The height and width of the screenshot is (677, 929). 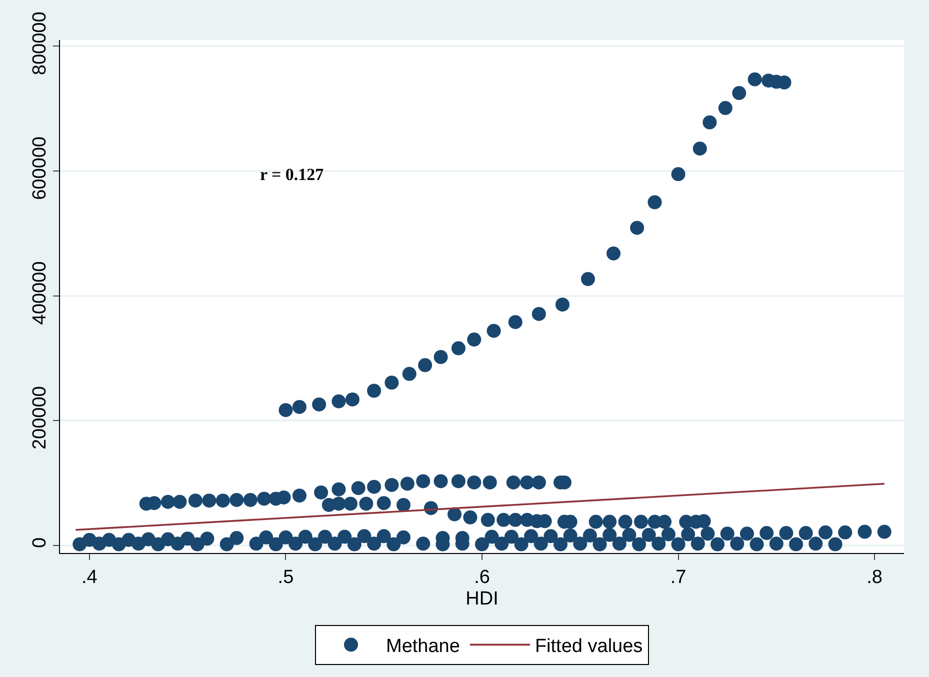 I want to click on y-tick-label: 600000, so click(x=39, y=168).